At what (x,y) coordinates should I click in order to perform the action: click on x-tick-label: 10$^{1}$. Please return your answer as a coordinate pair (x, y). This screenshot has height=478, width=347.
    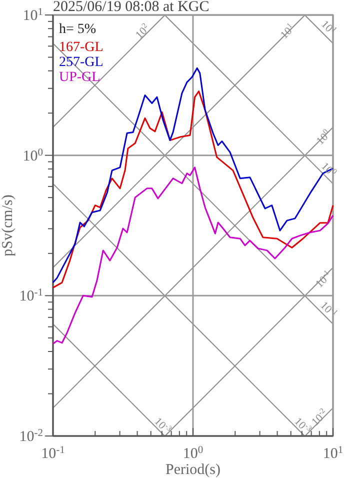
    Looking at the image, I should click on (333, 453).